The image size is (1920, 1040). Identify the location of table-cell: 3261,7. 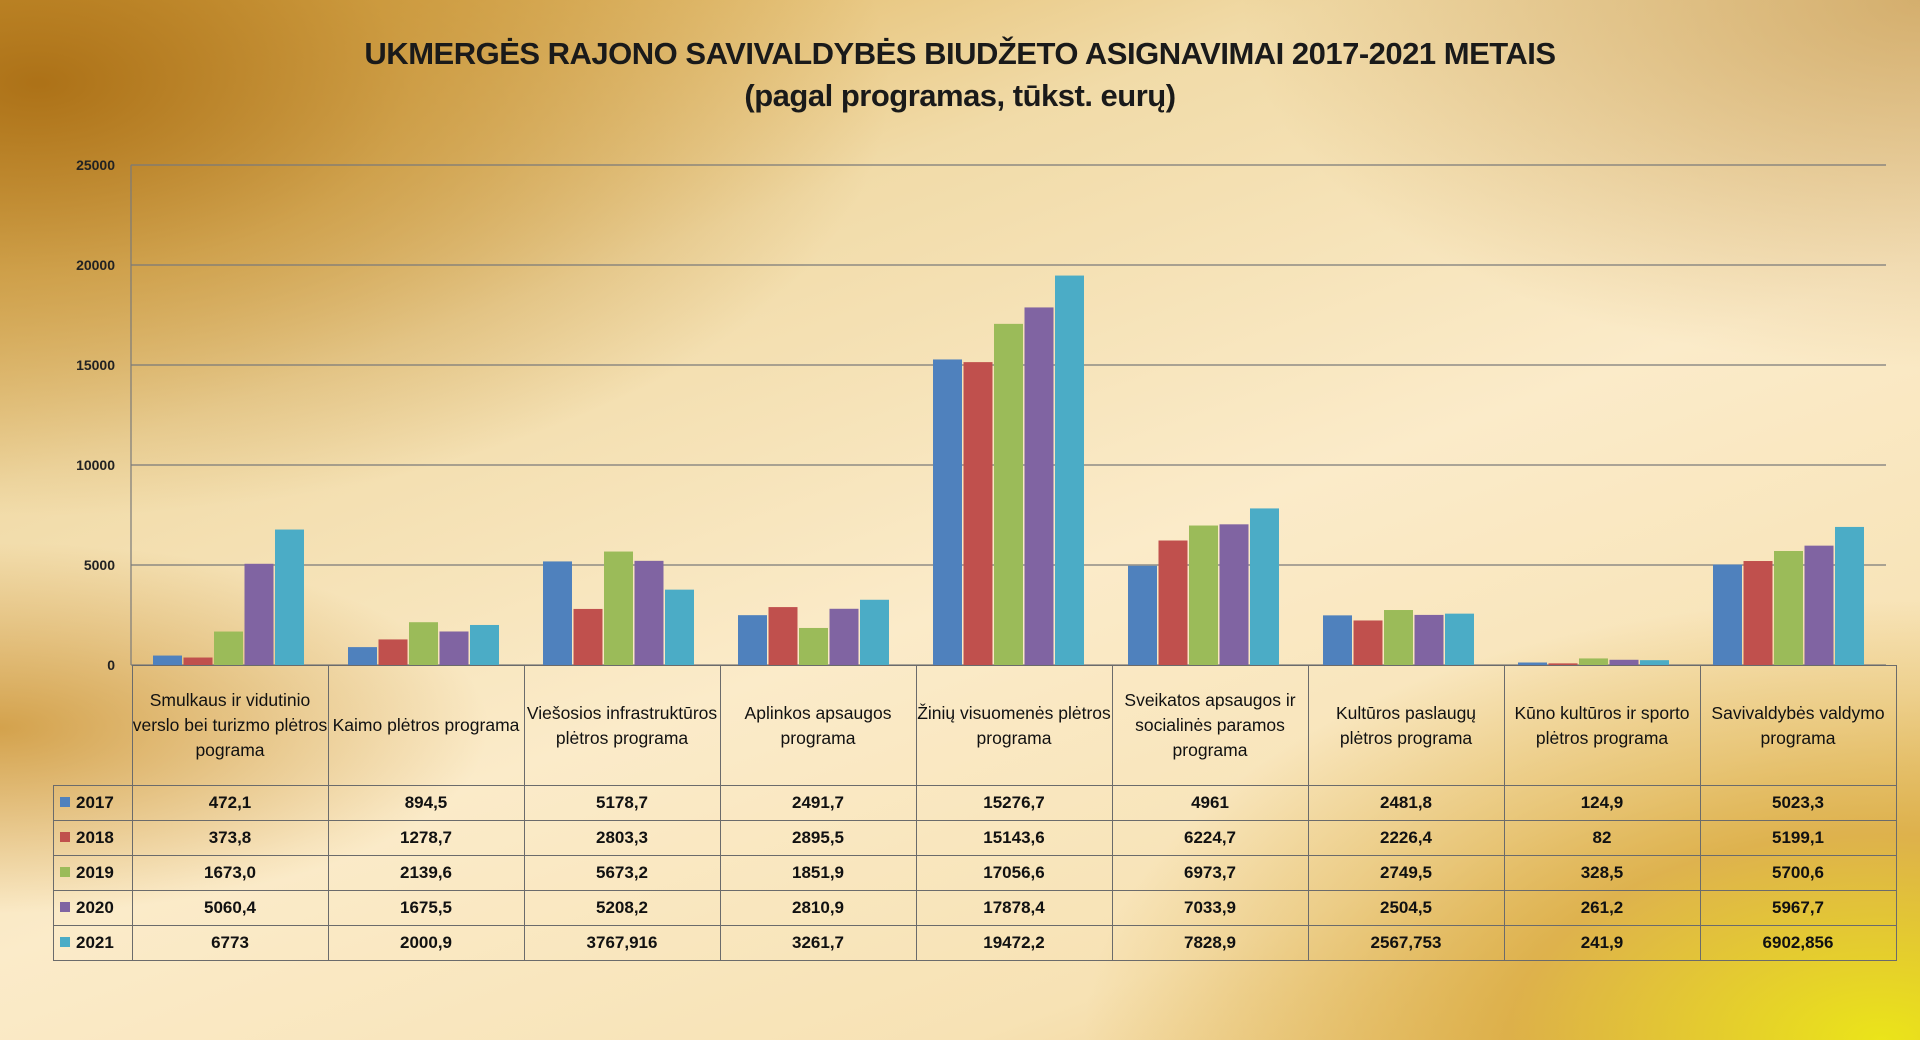
(818, 943).